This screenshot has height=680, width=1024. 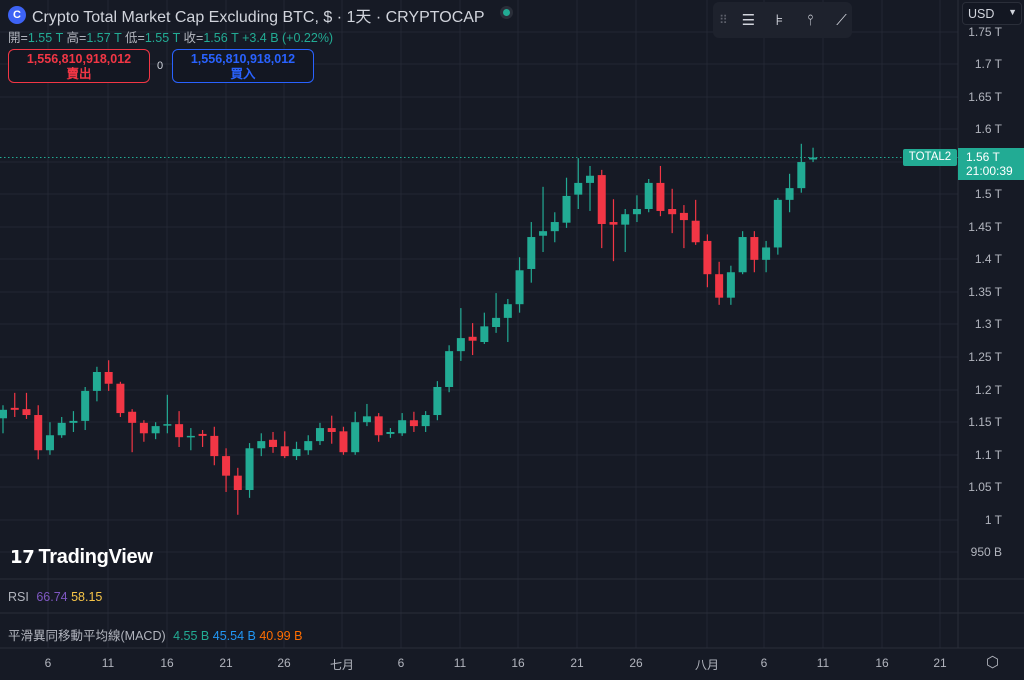 I want to click on buy-label: 買入, so click(x=243, y=74).